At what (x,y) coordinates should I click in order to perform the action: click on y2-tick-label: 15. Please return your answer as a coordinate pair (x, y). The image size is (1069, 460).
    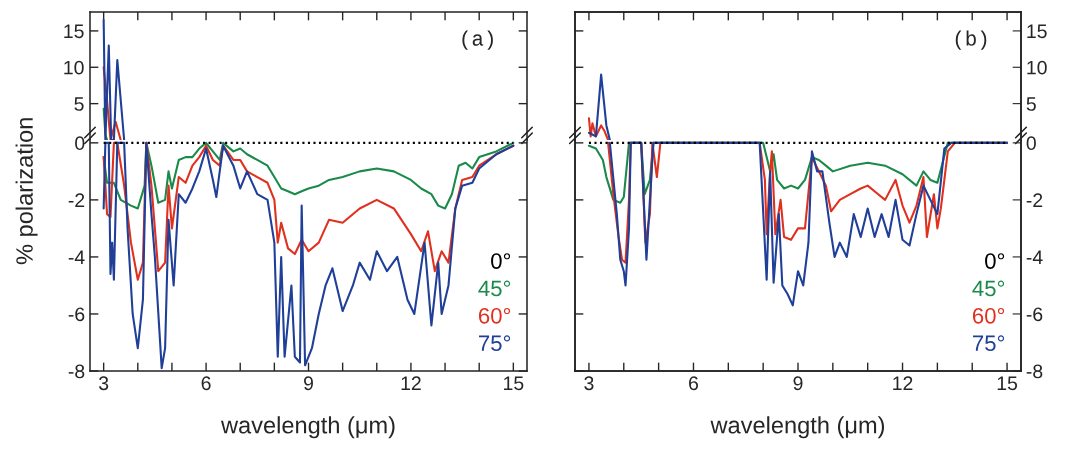
    Looking at the image, I should click on (1037, 31).